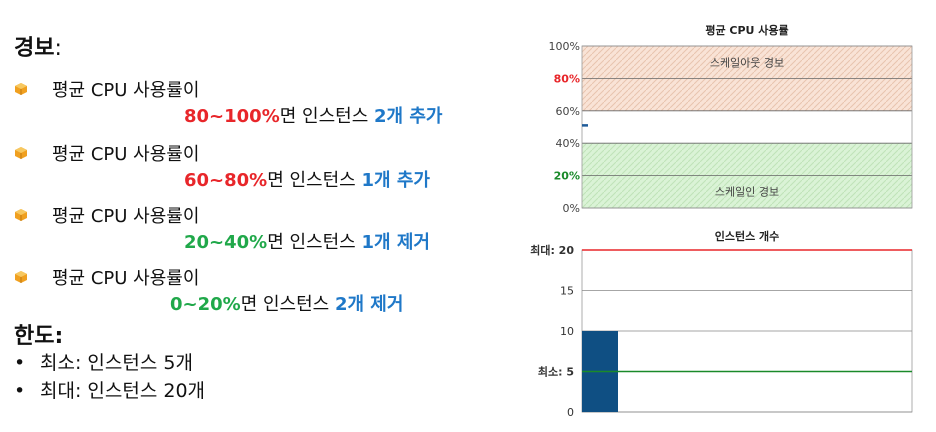 This screenshot has height=432, width=936. I want to click on y-tick-label: 0%, so click(571, 208).